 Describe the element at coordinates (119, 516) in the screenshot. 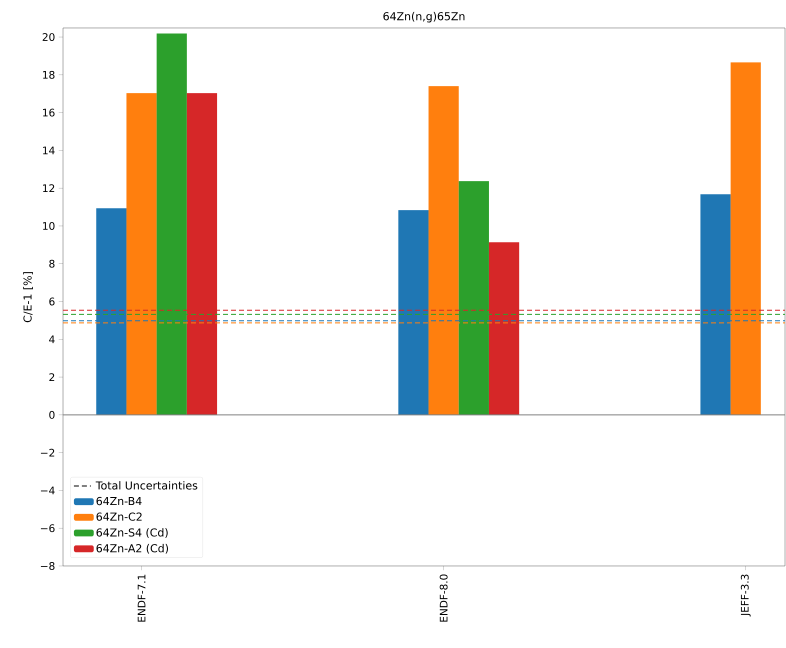

I see `legend-label: 64Zn-C2` at that location.